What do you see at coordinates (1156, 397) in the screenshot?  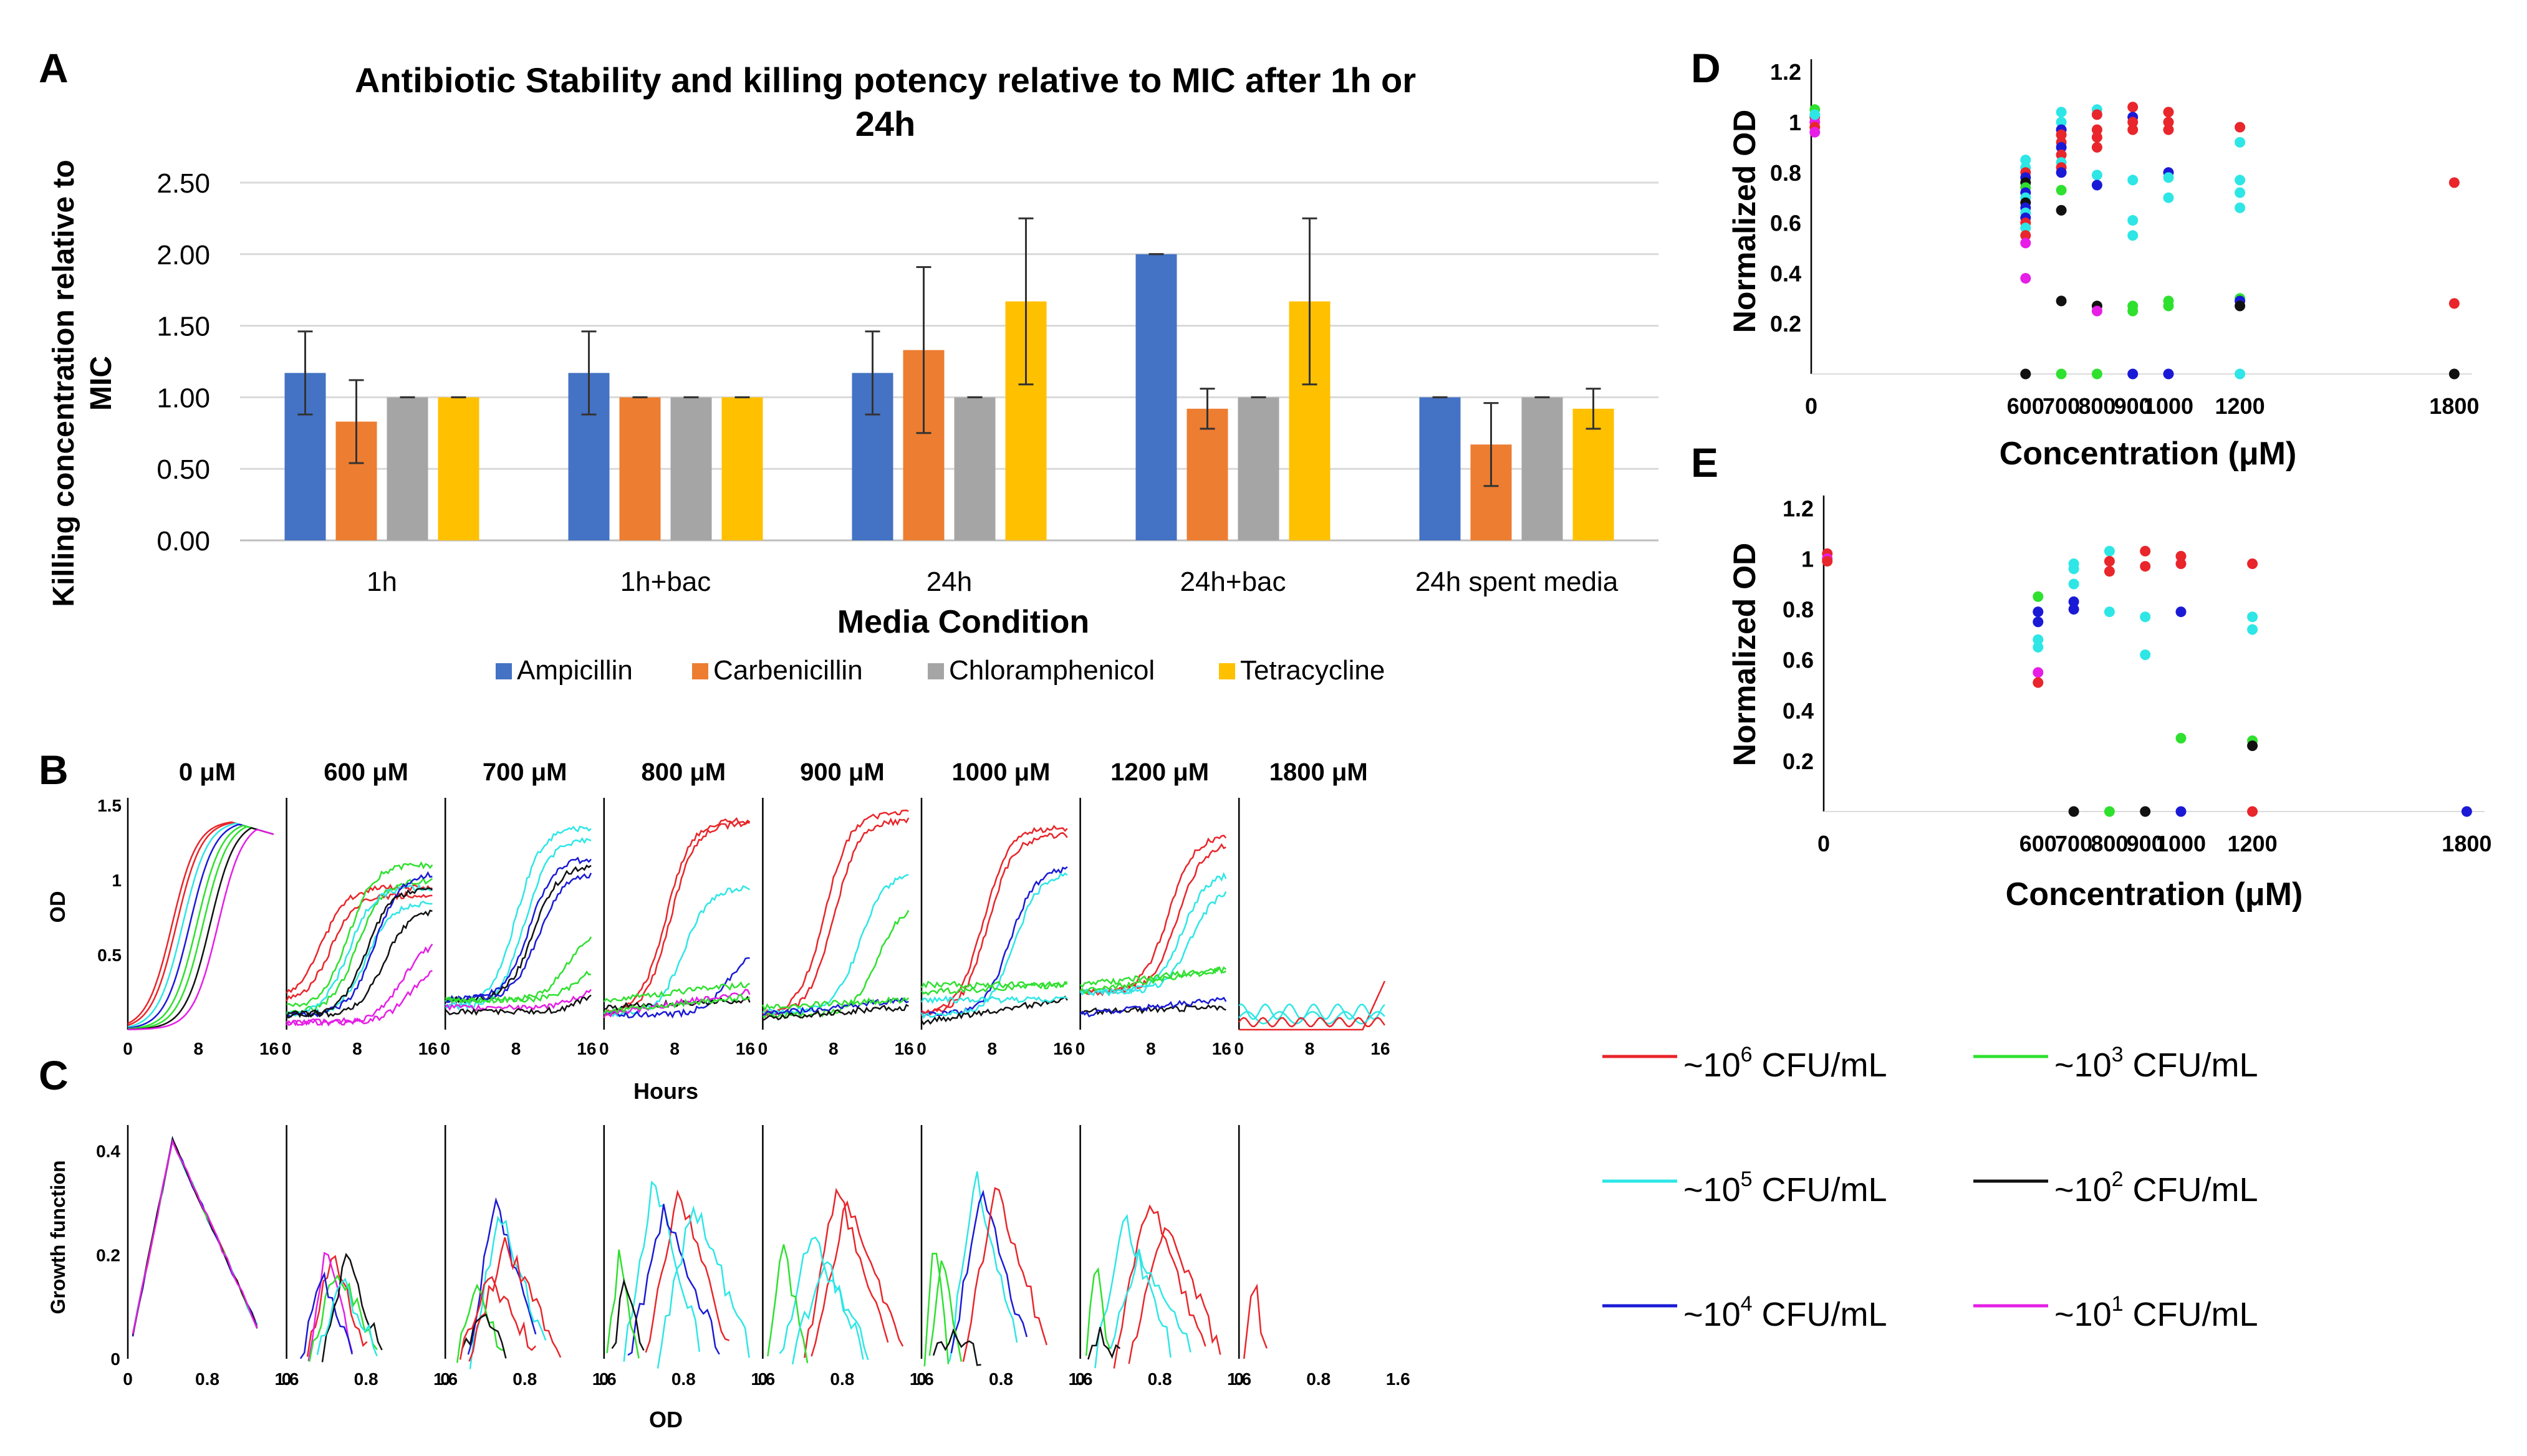 I see `bar-ampicillin` at bounding box center [1156, 397].